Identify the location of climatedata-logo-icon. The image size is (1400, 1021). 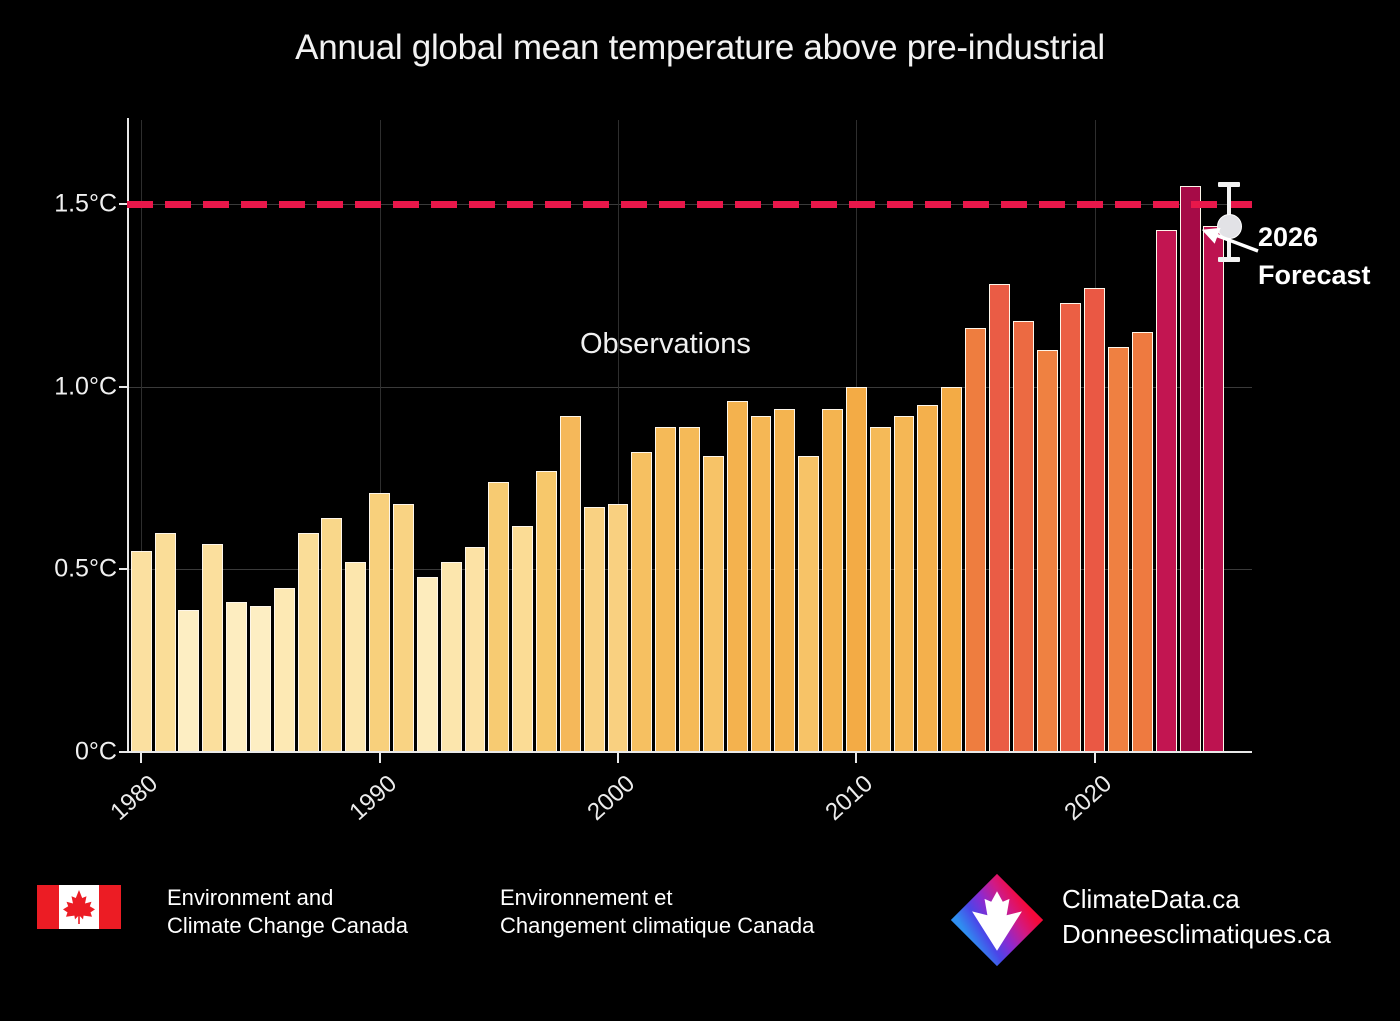
(997, 920).